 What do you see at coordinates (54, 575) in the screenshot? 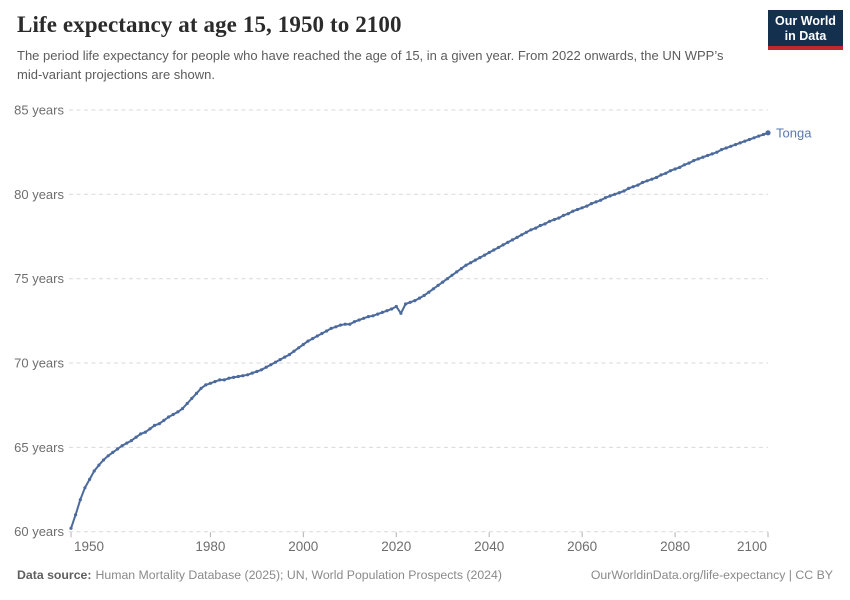
I see `data-source-label: Data source:` at bounding box center [54, 575].